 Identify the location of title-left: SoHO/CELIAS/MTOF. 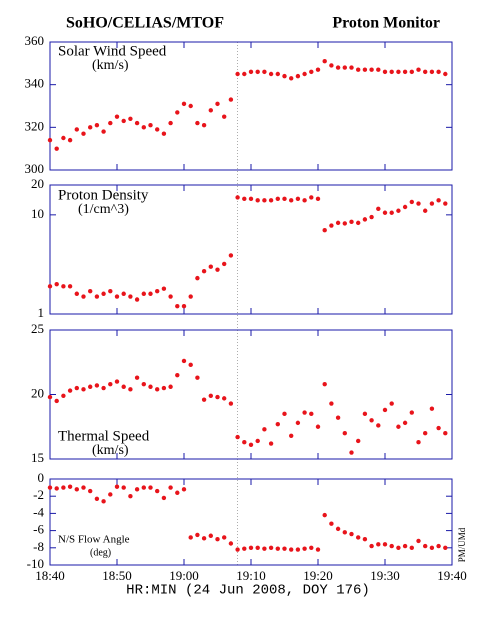
(145, 23).